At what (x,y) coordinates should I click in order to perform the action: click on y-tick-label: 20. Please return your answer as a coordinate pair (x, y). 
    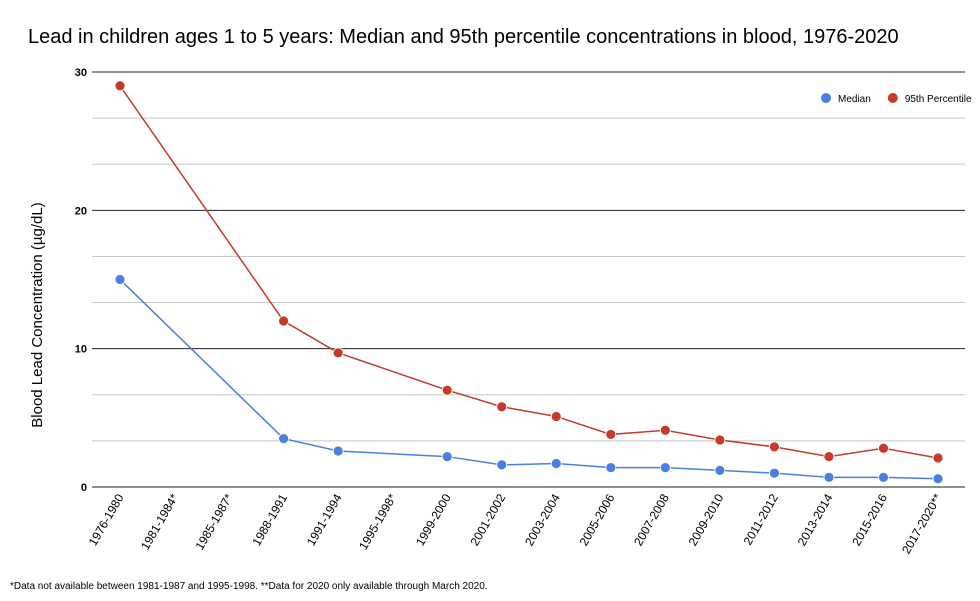
    Looking at the image, I should click on (81, 211).